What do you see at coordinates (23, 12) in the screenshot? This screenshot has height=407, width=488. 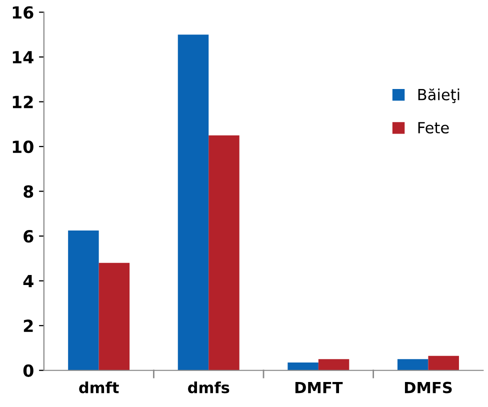 I see `y-tick-label: 16` at bounding box center [23, 12].